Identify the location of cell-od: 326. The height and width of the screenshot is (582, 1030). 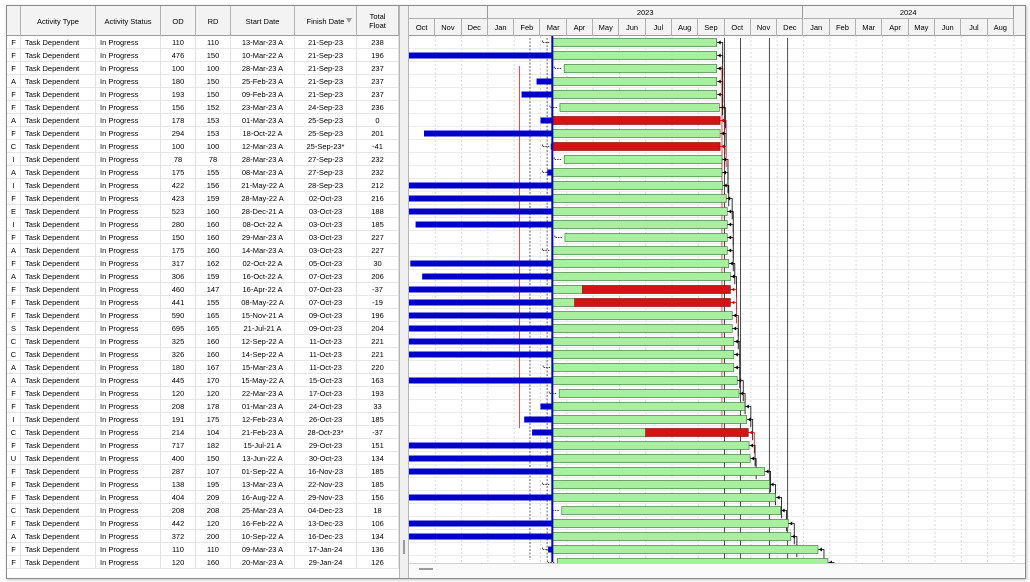
(178, 354).